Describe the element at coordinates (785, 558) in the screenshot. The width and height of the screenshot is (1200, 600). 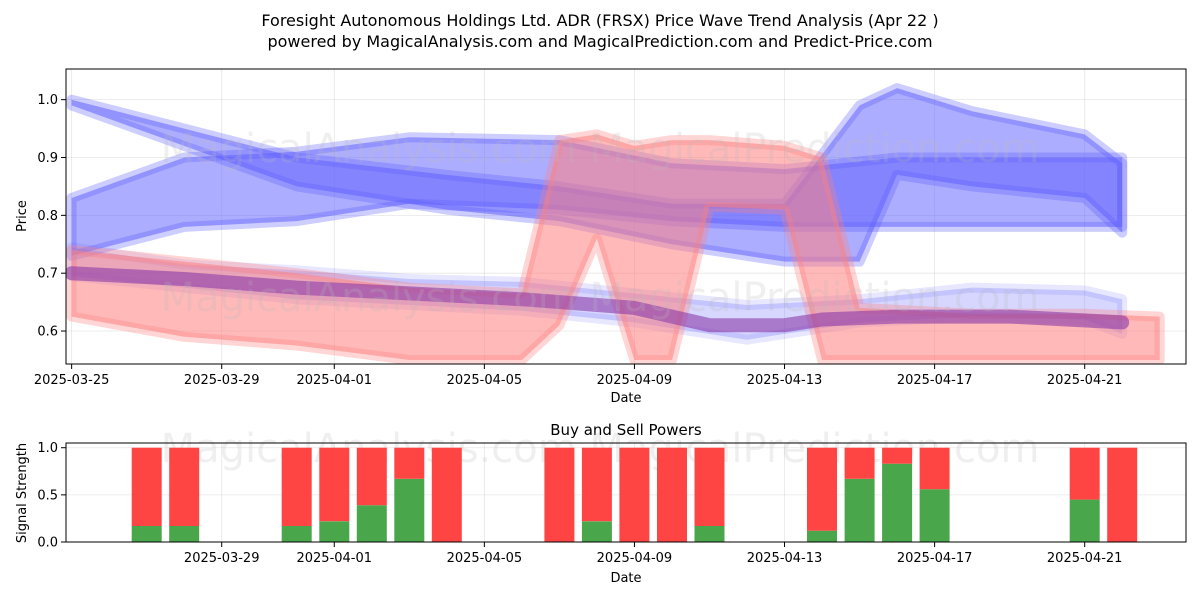
I see `buy-sell-x-tick-label: 2025-04-13` at that location.